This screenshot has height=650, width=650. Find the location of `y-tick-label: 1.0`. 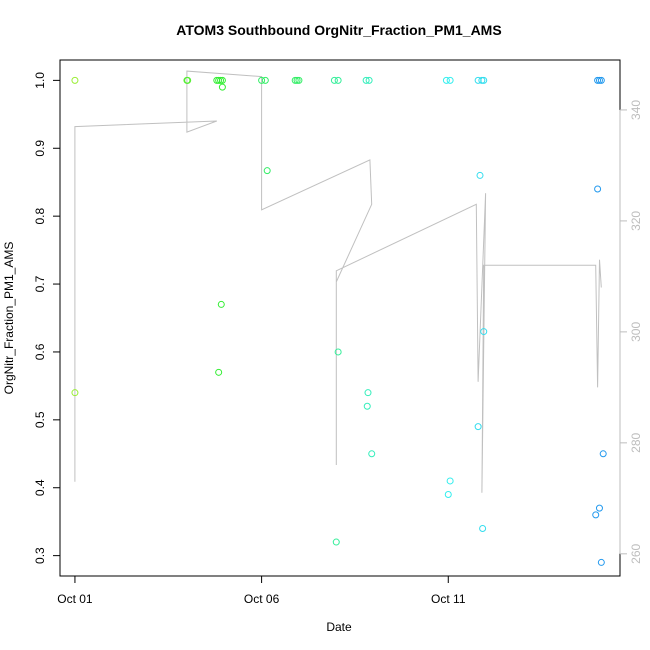

y-tick-label: 1.0 is located at coordinates (40, 80).